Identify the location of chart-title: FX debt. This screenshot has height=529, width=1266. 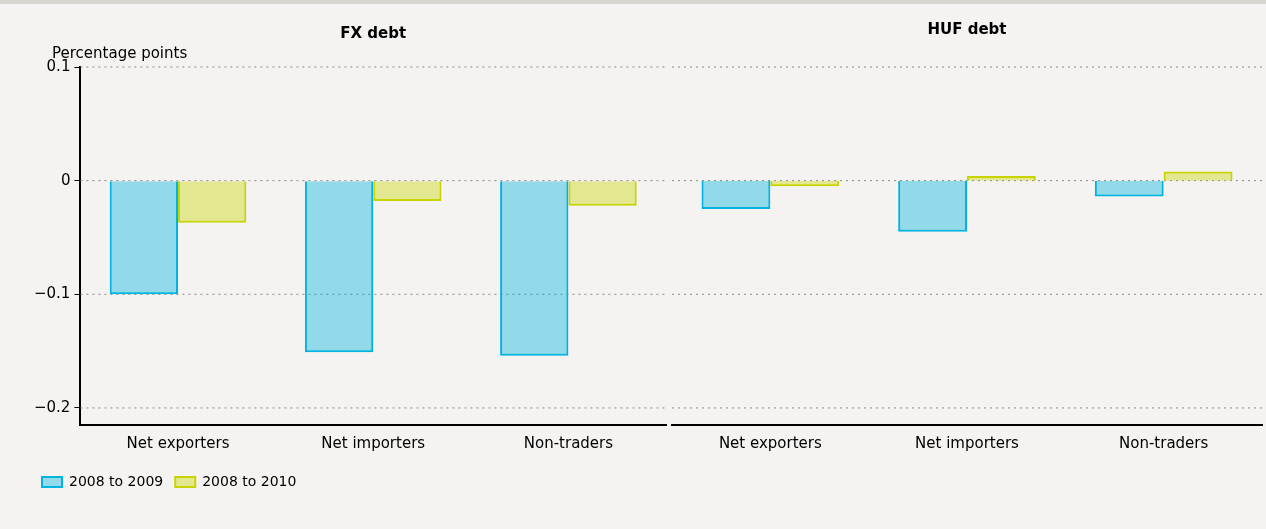
(373, 32).